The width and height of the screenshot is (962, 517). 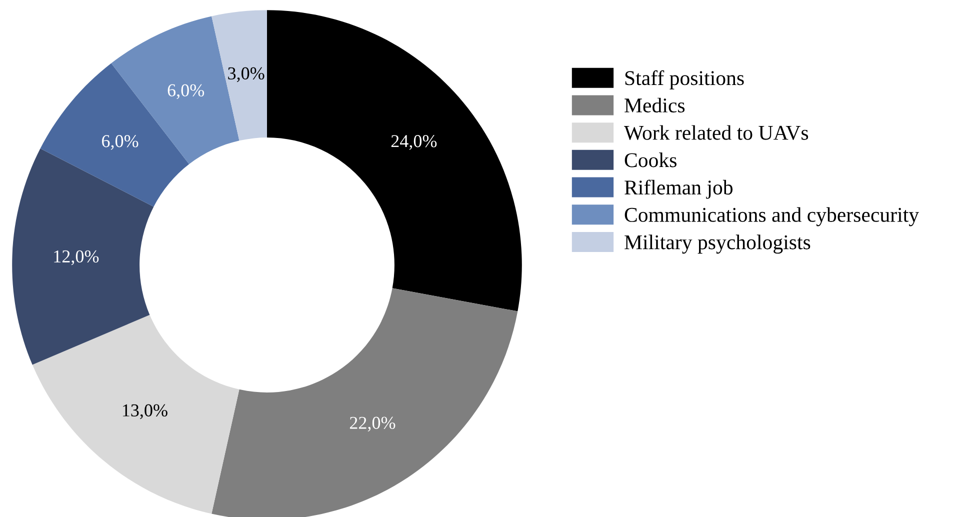 I want to click on legend-label: Cooks, so click(x=650, y=160).